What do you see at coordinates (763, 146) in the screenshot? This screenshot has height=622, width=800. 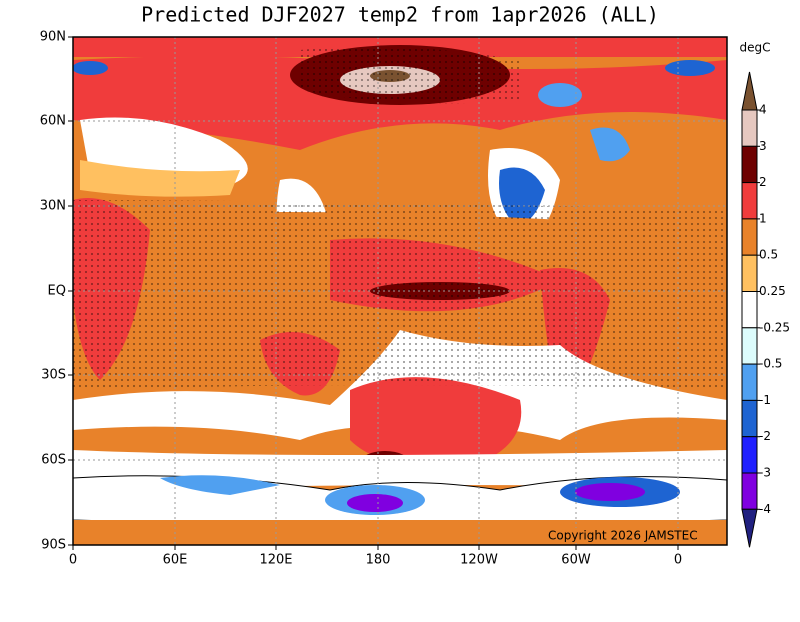 I see `colorbar-label: 3` at bounding box center [763, 146].